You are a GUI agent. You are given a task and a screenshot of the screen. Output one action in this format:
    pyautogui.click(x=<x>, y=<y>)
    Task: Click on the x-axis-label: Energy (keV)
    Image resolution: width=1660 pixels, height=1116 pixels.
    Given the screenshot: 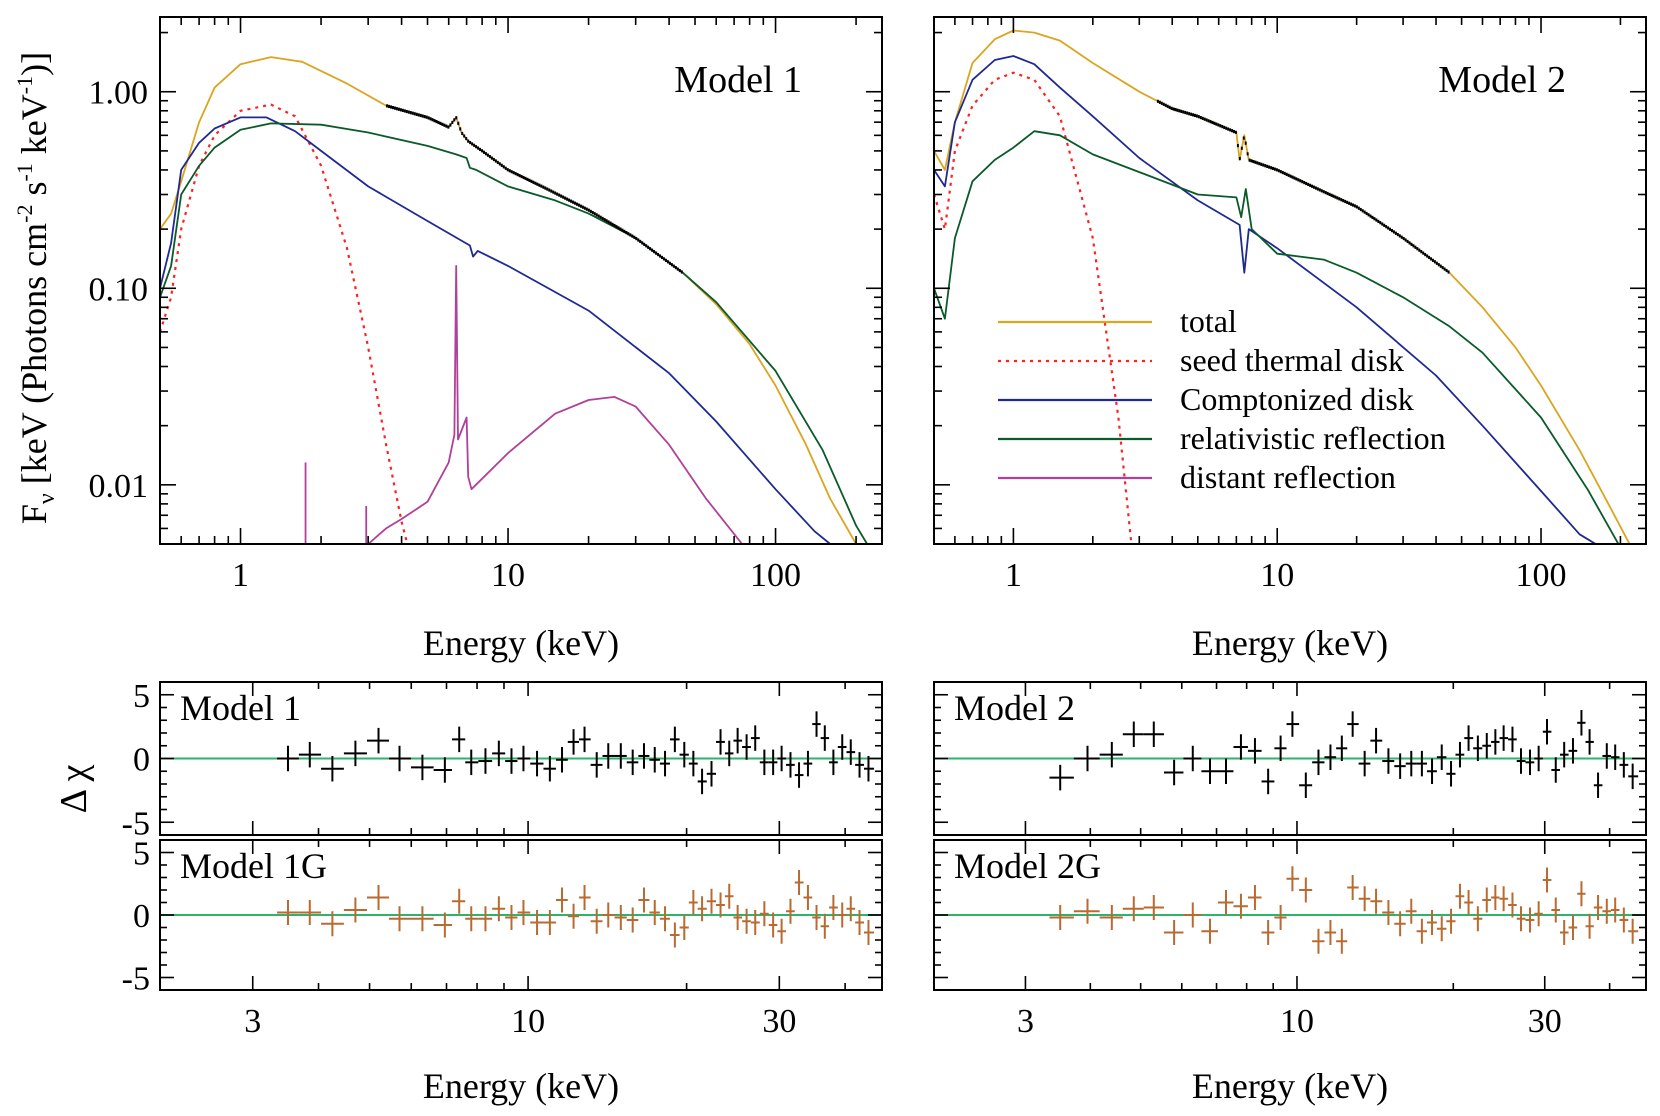 What is the action you would take?
    pyautogui.click(x=521, y=643)
    